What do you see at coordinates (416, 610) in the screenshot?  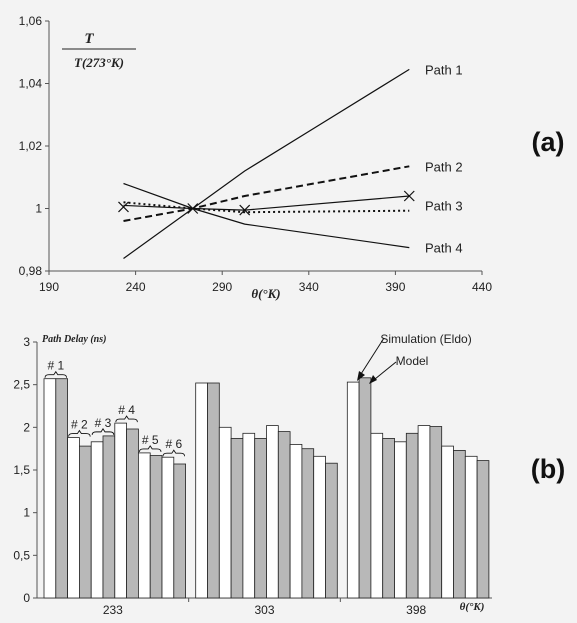 I see `x-tick-label-b: 398` at bounding box center [416, 610].